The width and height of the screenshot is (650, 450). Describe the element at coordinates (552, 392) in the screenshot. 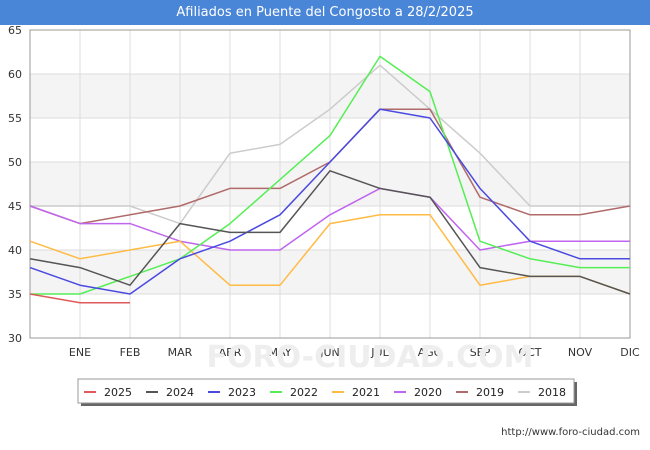

I see `legend-label-2018: 2018` at that location.